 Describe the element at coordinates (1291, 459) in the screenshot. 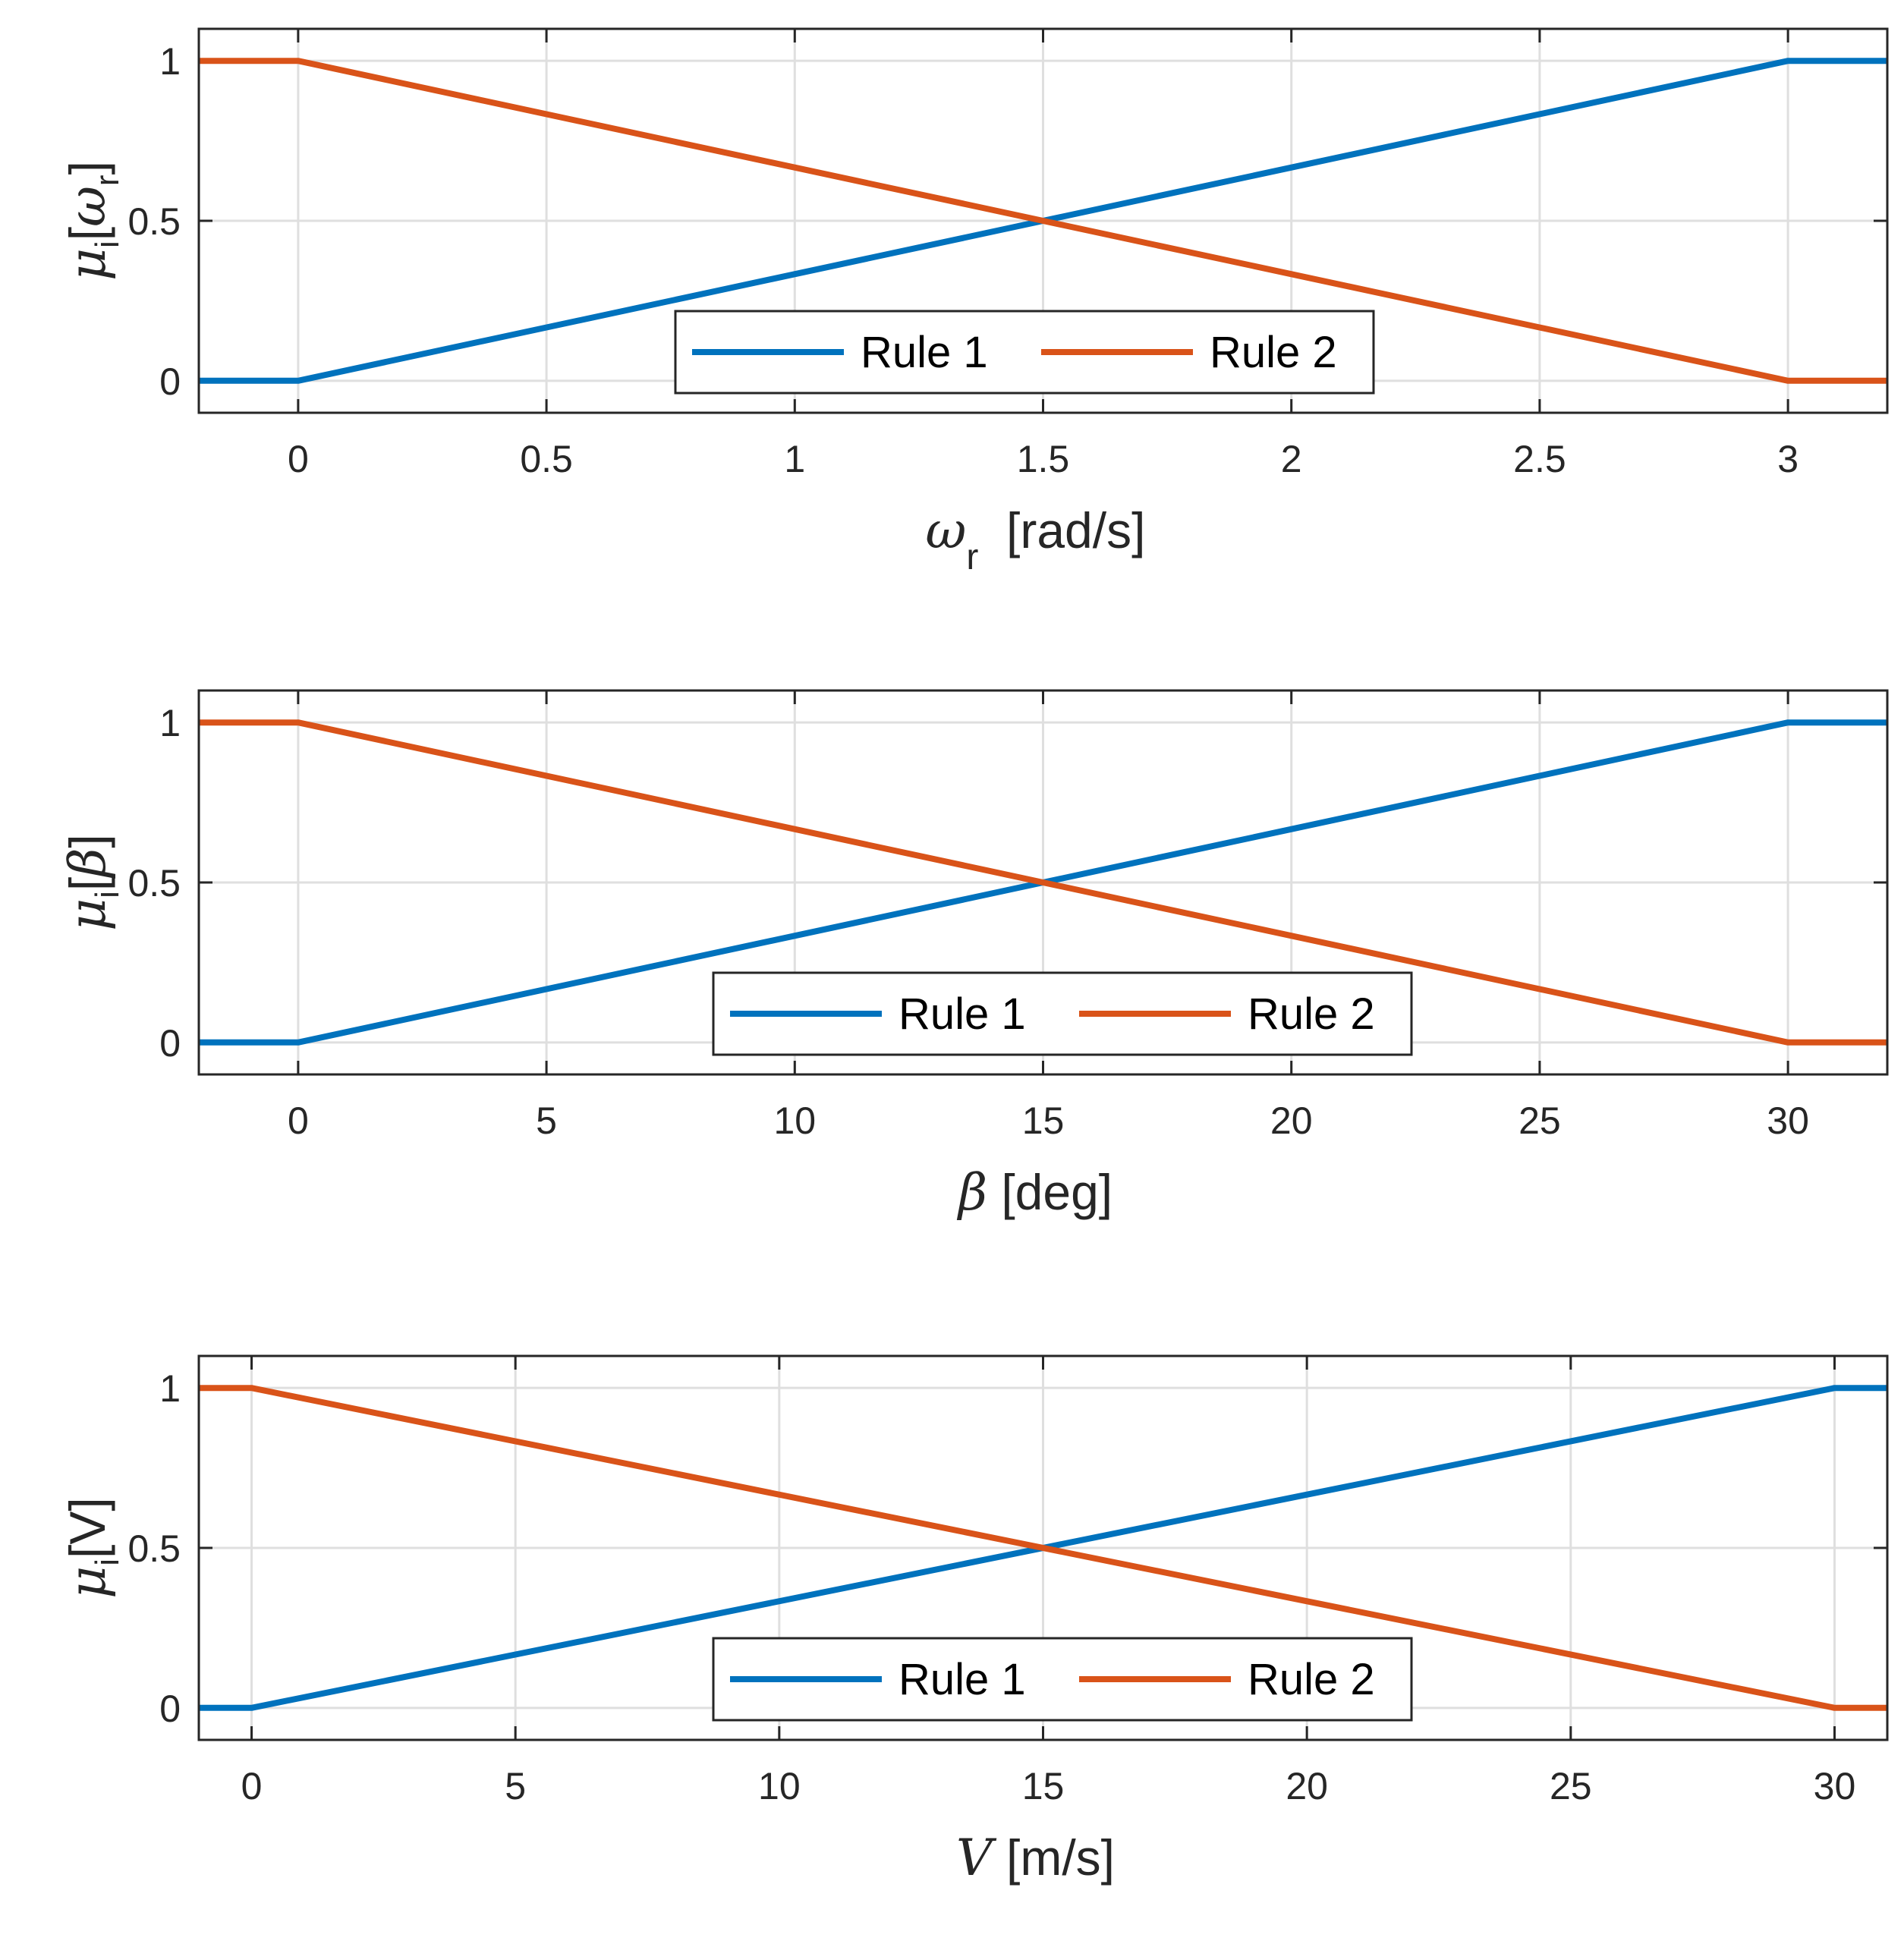

I see `x-tick-label: 2` at that location.